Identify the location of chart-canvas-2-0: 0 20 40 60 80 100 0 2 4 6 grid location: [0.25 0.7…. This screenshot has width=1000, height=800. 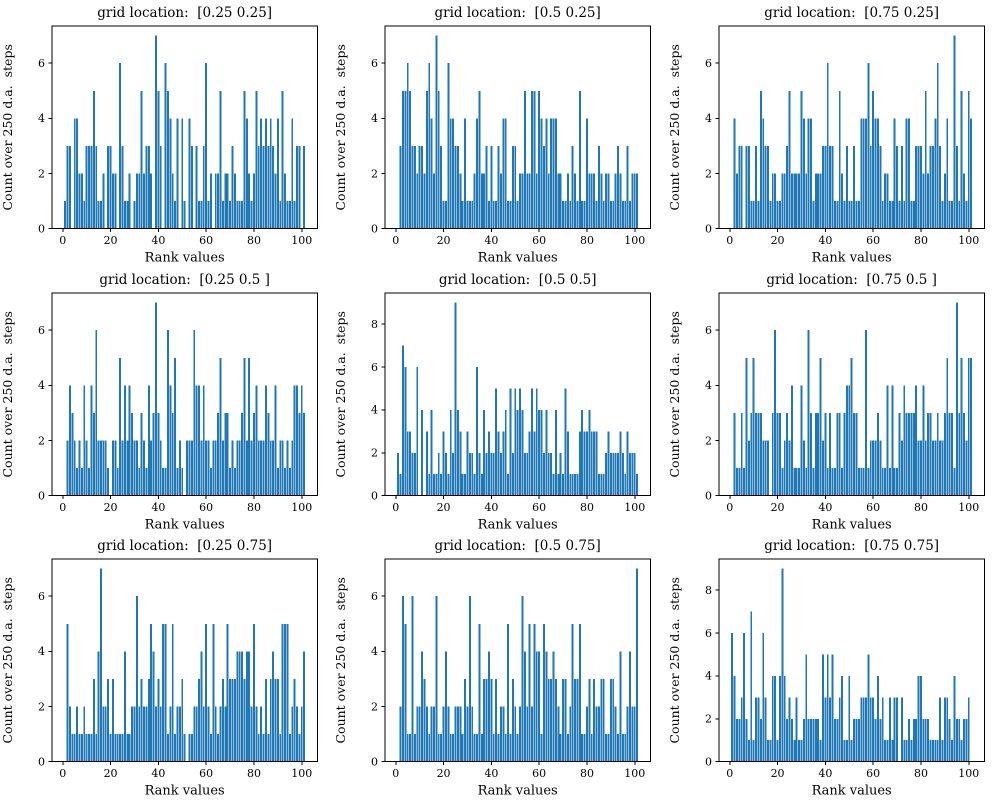
(159, 668).